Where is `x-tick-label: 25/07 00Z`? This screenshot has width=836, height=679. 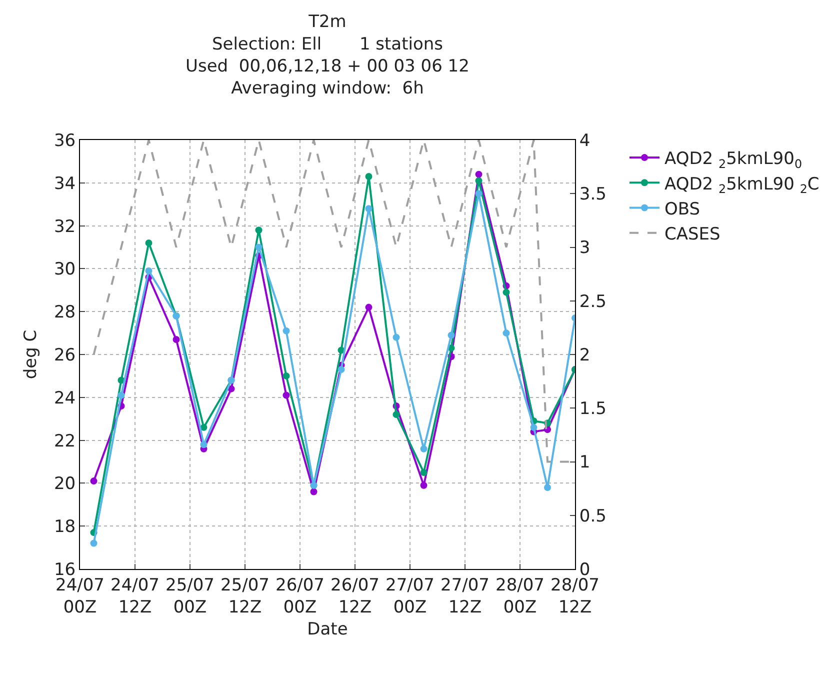
x-tick-label: 25/07 00Z is located at coordinates (190, 596).